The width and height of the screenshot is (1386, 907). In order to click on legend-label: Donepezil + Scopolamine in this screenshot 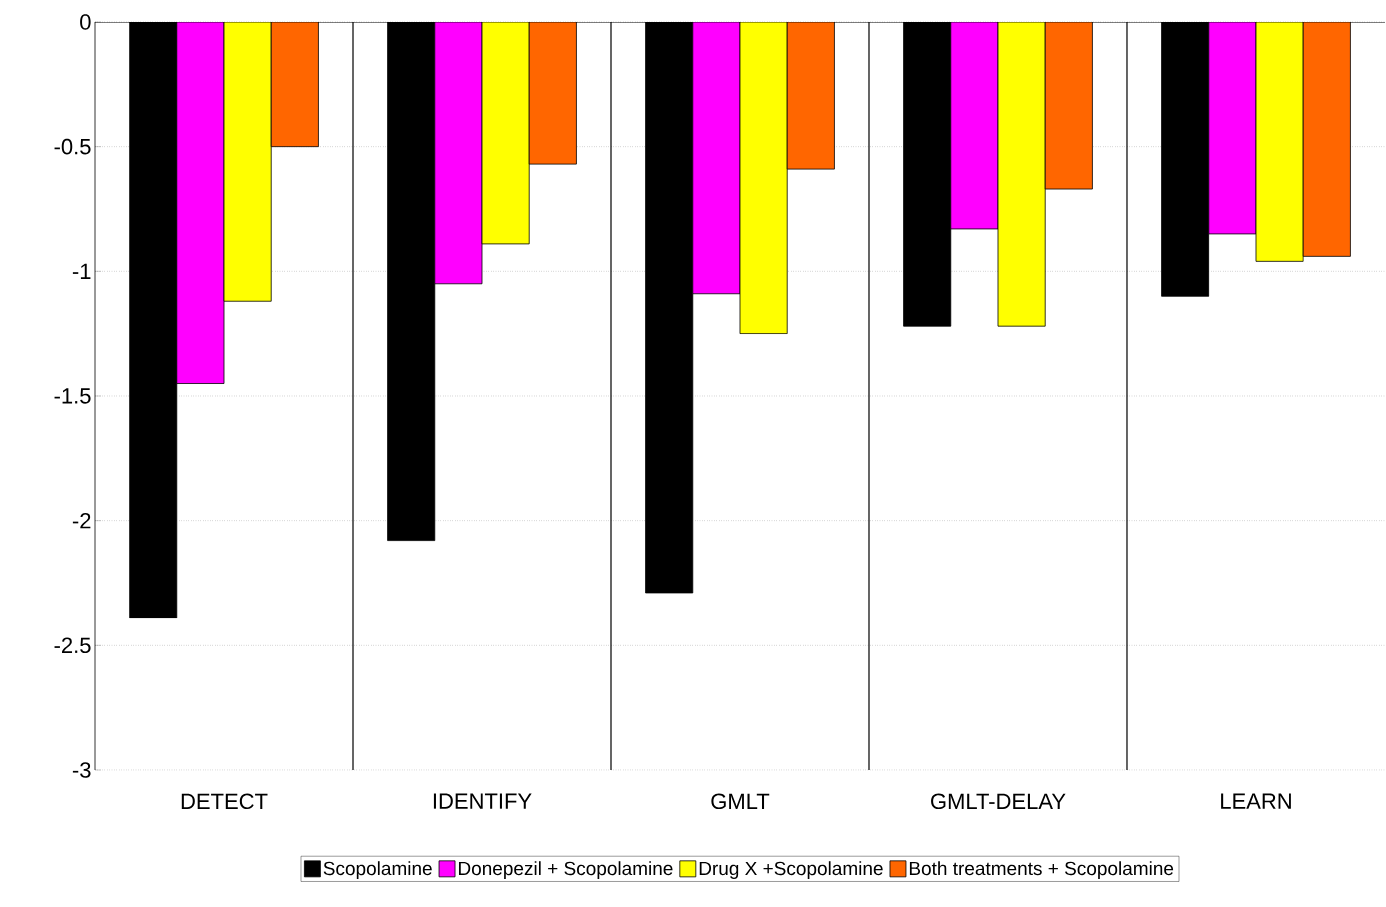, I will do `click(565, 870)`.